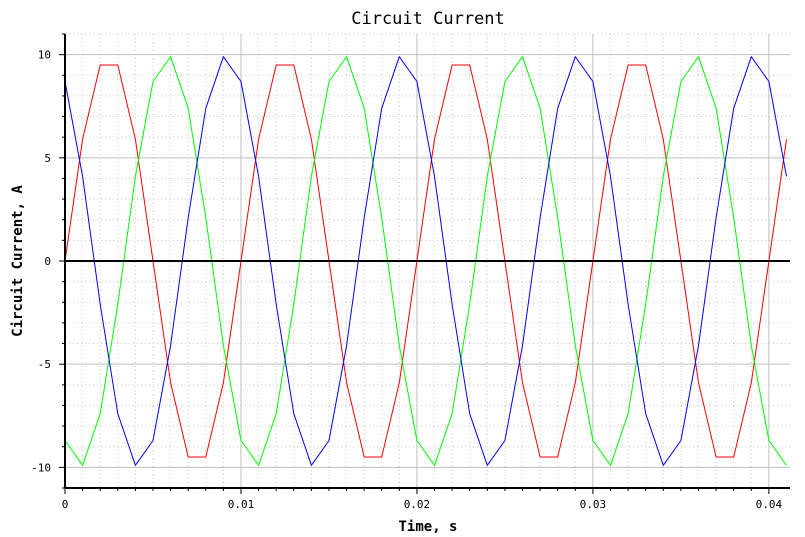 This screenshot has width=805, height=537. What do you see at coordinates (44, 55) in the screenshot?
I see `y-tick-label: 10` at bounding box center [44, 55].